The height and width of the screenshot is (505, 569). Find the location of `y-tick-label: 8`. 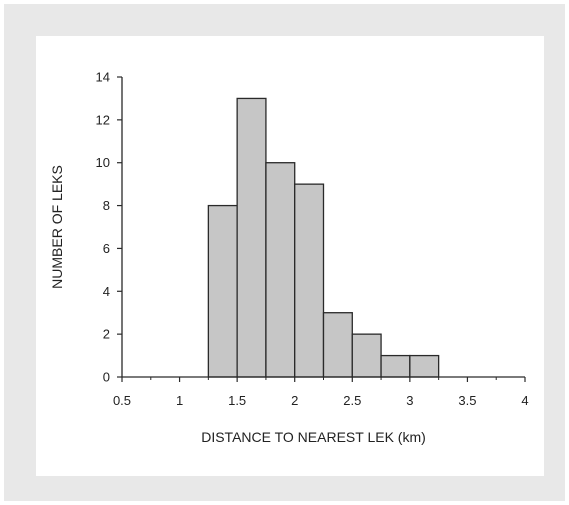

y-tick-label: 8 is located at coordinates (106, 205).